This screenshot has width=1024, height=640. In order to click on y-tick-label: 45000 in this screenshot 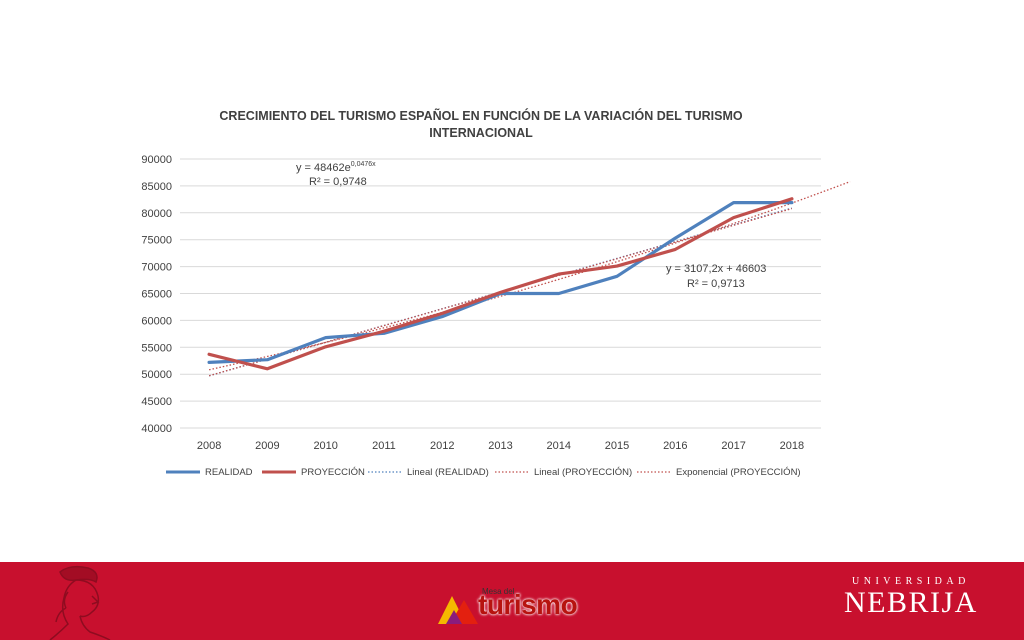, I will do `click(156, 402)`.